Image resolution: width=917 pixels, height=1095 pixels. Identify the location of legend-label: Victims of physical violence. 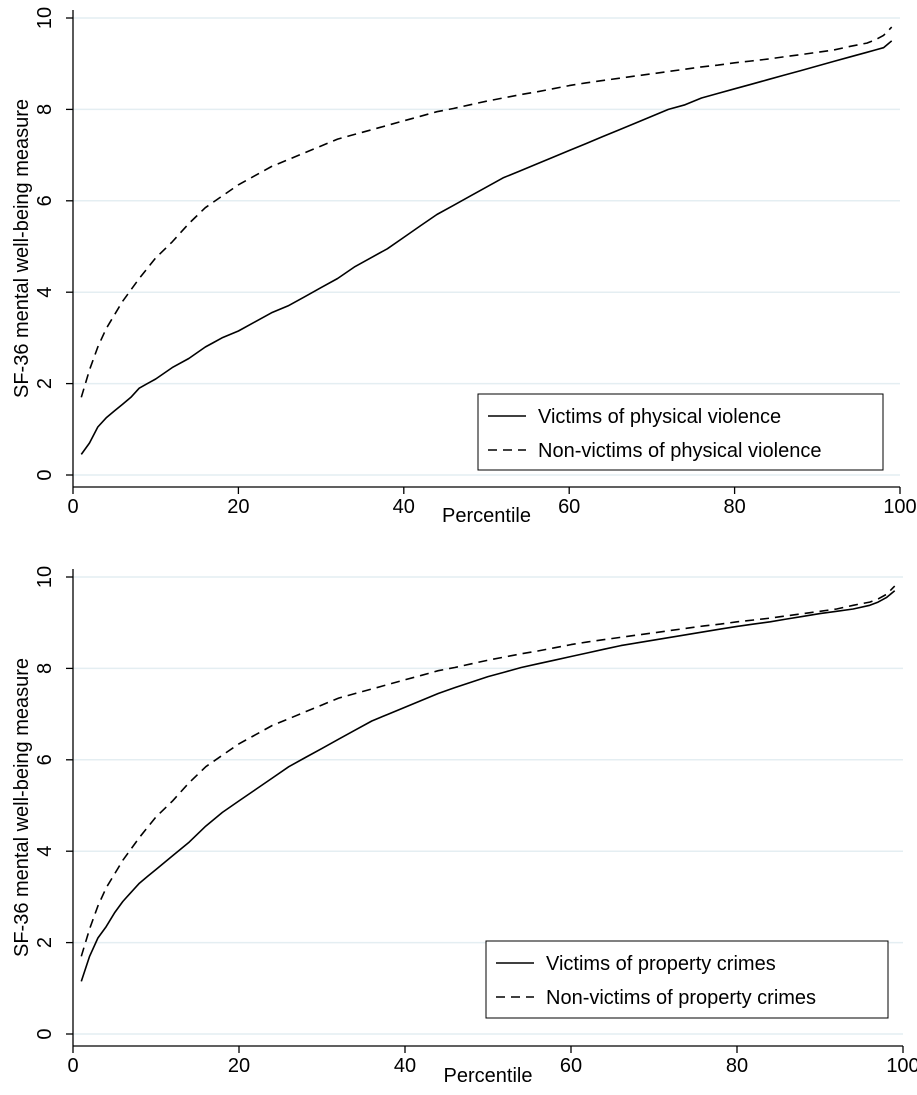
(659, 417).